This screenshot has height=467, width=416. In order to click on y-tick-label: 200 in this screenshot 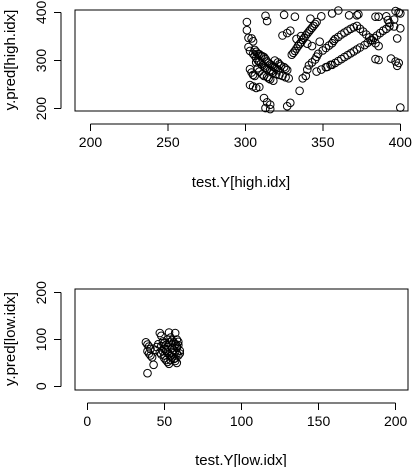, I will do `click(41, 293)`.